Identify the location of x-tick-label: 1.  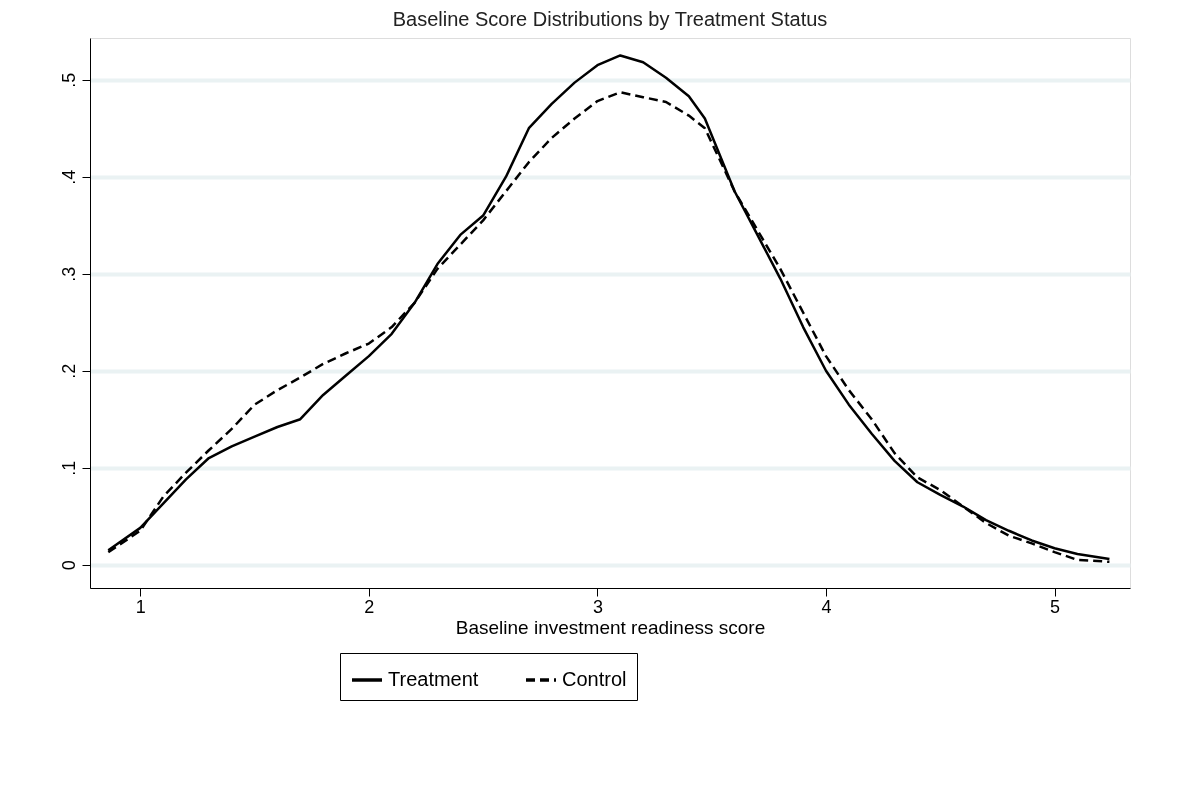
(140, 606).